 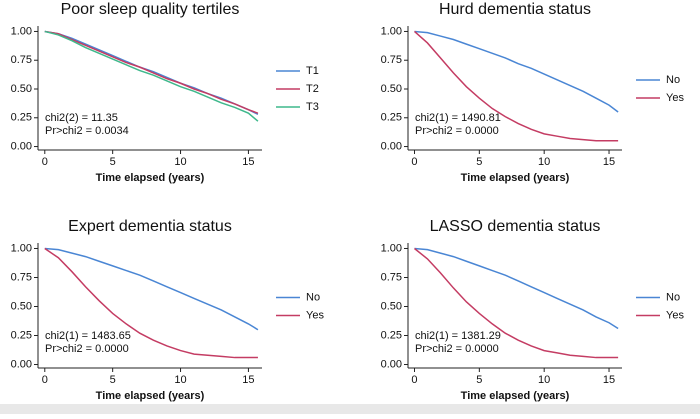 What do you see at coordinates (458, 118) in the screenshot?
I see `annotation: chi2(1) = 1490.81` at bounding box center [458, 118].